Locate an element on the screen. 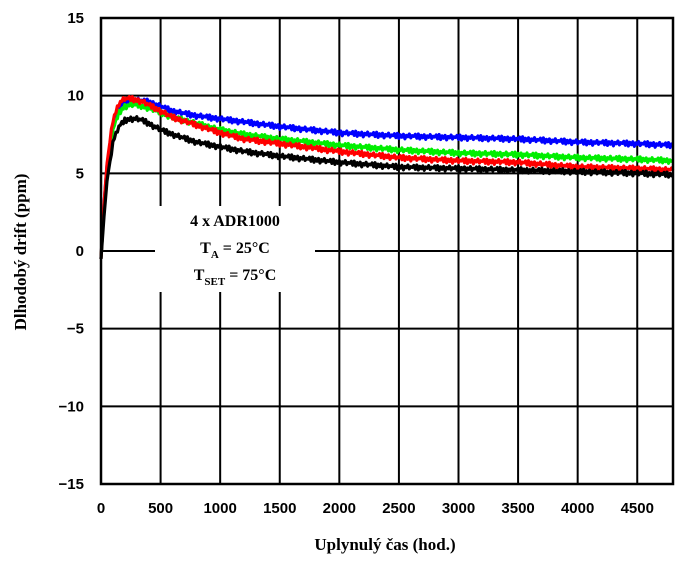 Image resolution: width=675 pixels, height=564 pixels. y-tick-label: 15 is located at coordinates (75, 18).